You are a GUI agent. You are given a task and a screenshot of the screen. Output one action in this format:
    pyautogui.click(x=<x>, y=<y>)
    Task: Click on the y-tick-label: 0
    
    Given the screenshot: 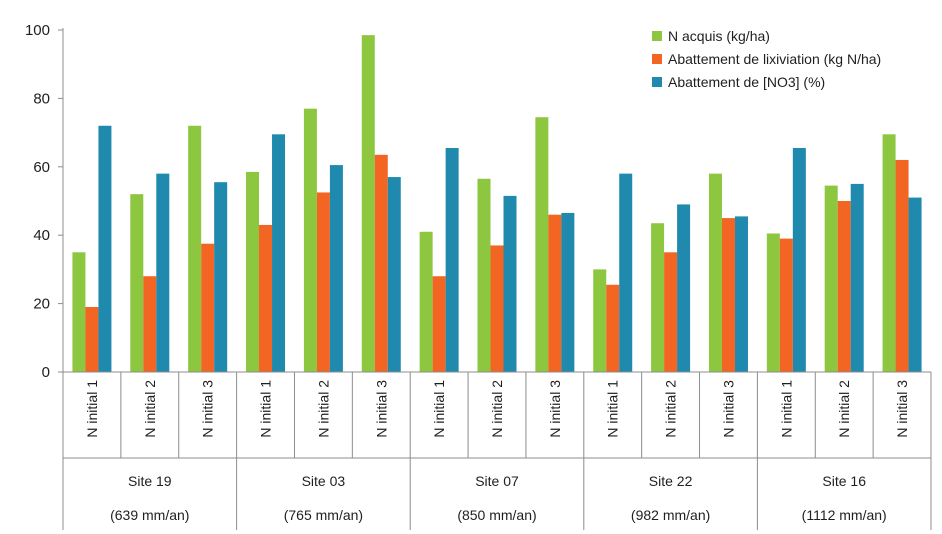 What is the action you would take?
    pyautogui.click(x=46, y=372)
    